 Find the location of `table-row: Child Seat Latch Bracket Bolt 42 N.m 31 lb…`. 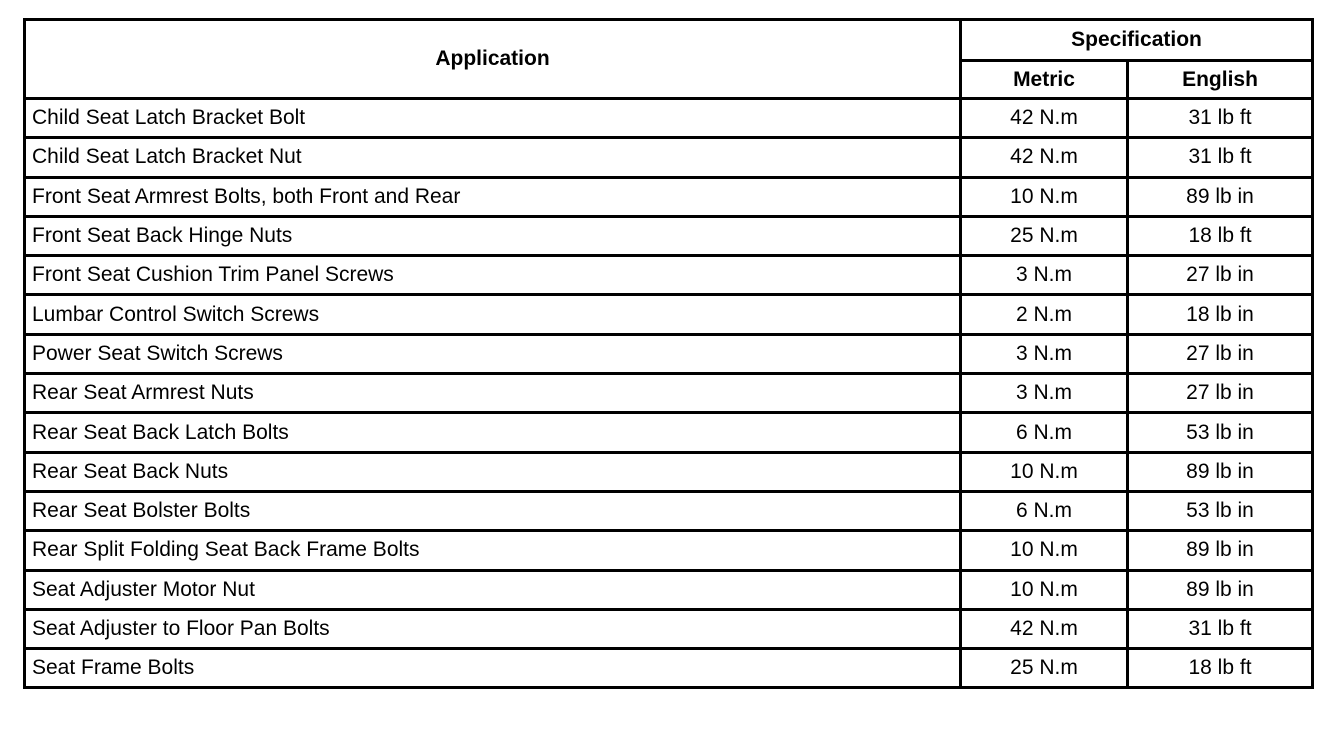

table-row: Child Seat Latch Bracket Bolt 42 N.m 31 lb… is located at coordinates (669, 118).